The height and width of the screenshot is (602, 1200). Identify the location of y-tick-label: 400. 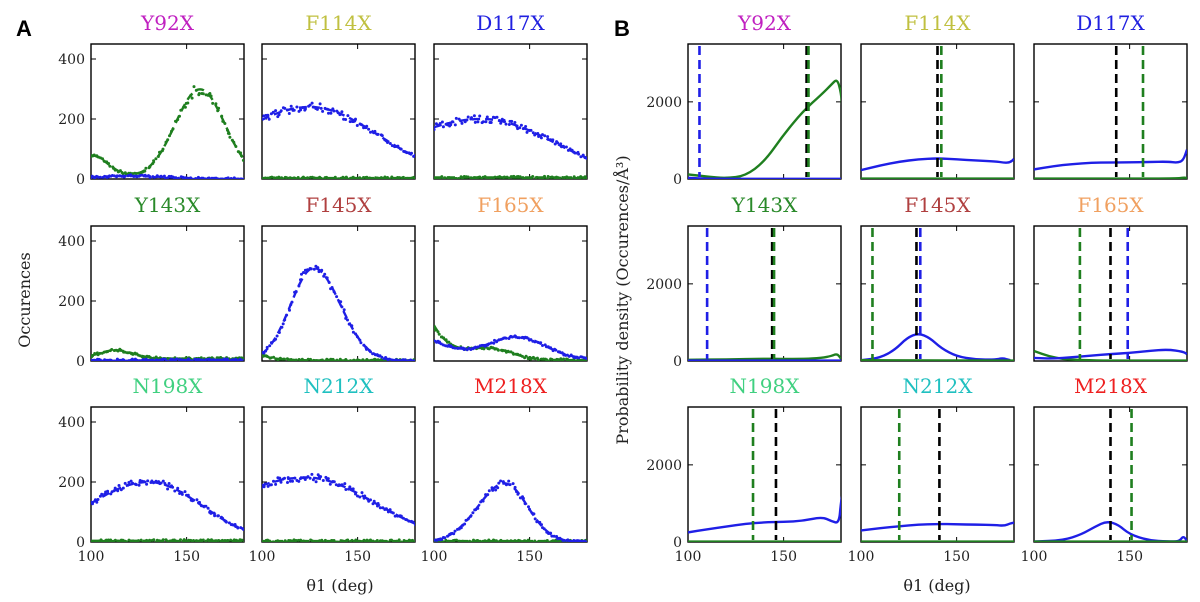
(71, 423).